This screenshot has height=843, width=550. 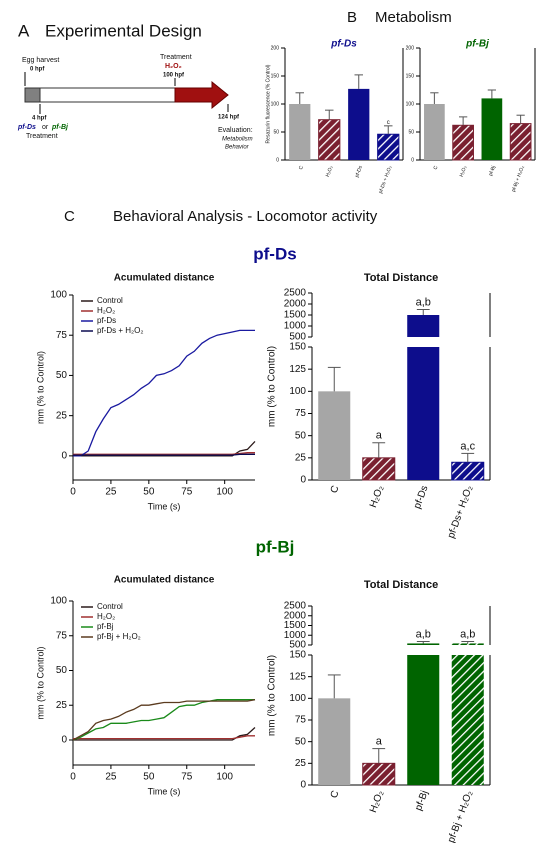 I want to click on section-title: pf-Ds, so click(x=274, y=253).